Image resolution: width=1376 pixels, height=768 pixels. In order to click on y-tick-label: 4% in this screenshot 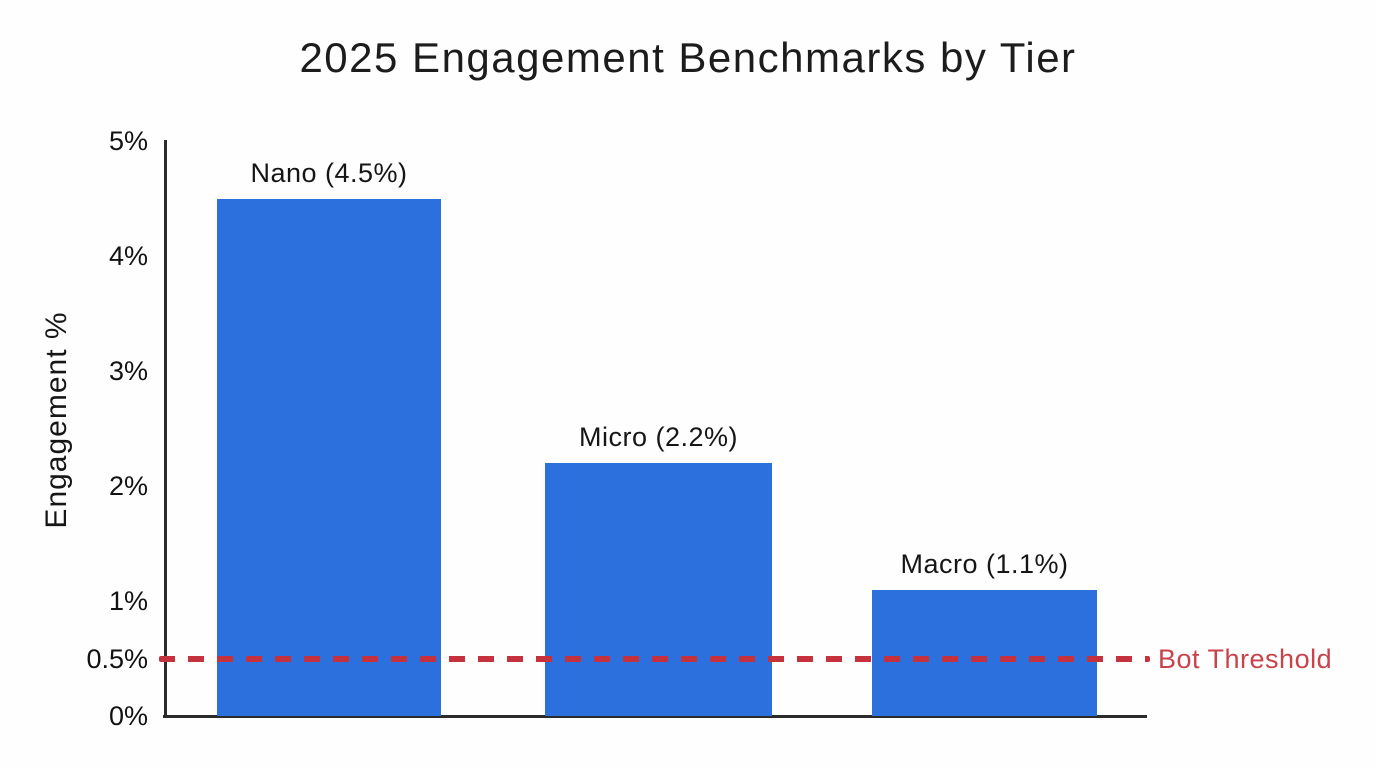, I will do `click(128, 256)`.